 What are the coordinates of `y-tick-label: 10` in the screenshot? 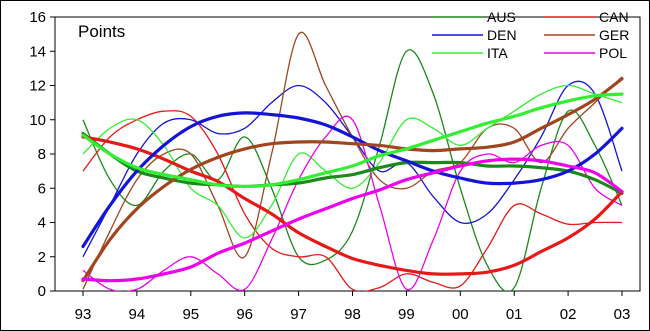 It's located at (37, 120).